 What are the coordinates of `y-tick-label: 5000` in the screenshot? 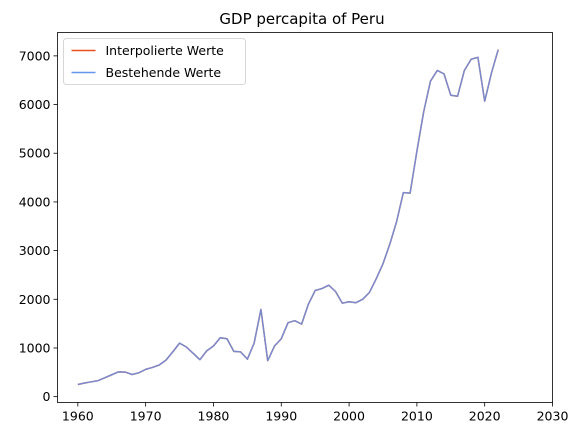 It's located at (35, 153).